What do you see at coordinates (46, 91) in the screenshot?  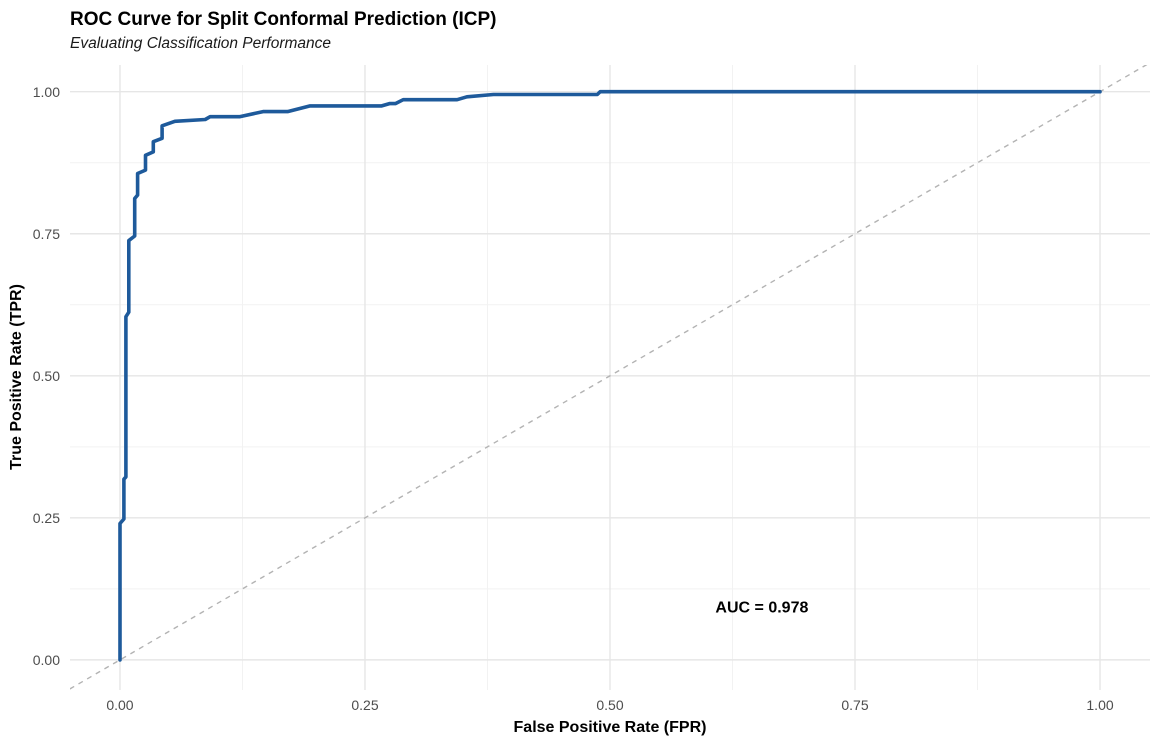 I see `y-tick-label: 1.00` at bounding box center [46, 91].